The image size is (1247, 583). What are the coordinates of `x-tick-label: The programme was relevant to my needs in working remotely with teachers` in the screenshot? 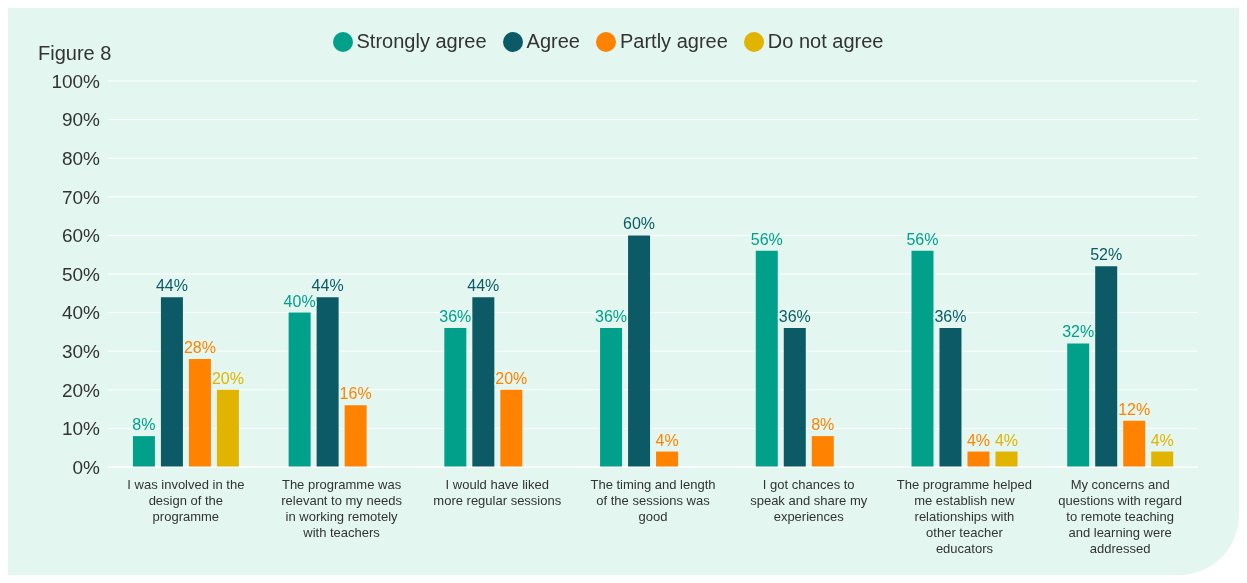 It's located at (342, 508).